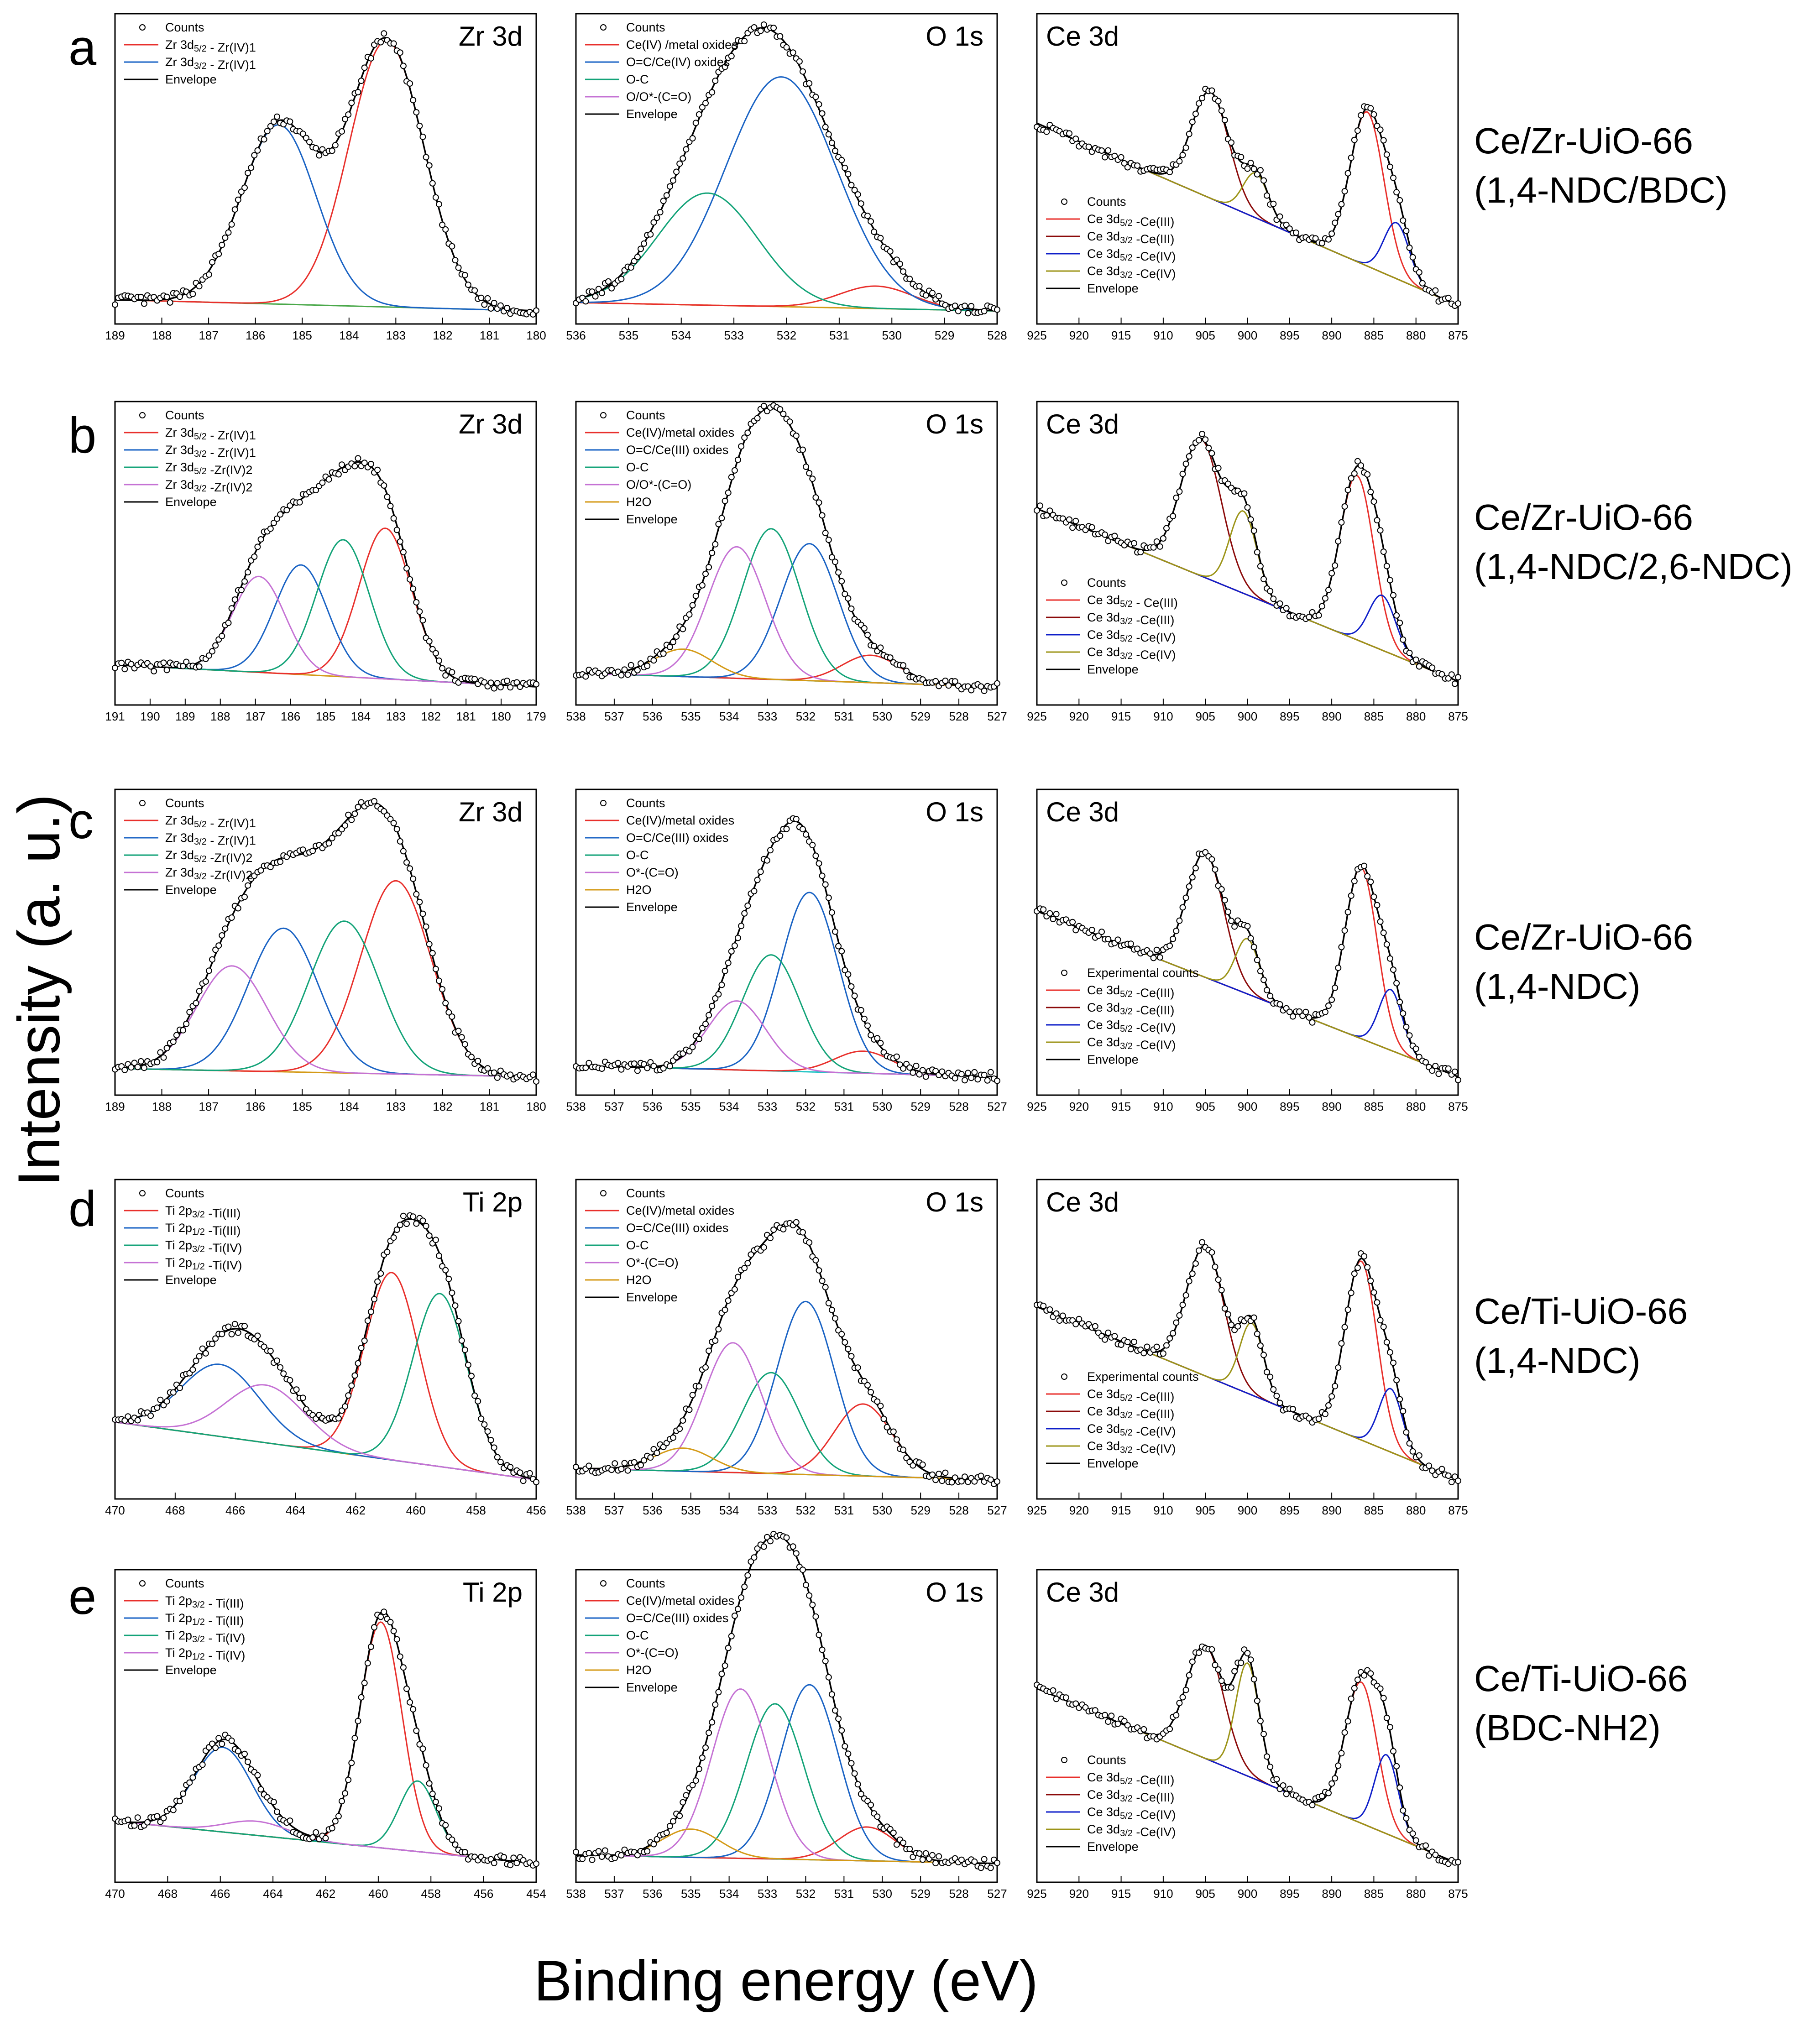  I want to click on x-tick-label: 534, so click(729, 1893).